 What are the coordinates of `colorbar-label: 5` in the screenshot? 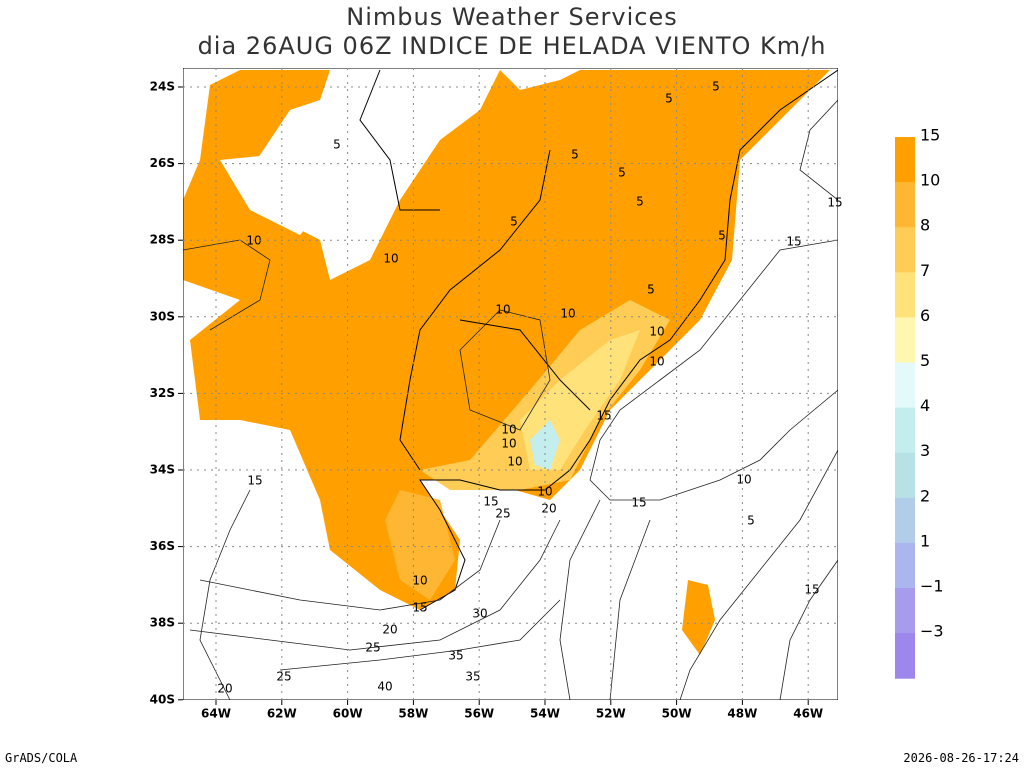 It's located at (925, 360).